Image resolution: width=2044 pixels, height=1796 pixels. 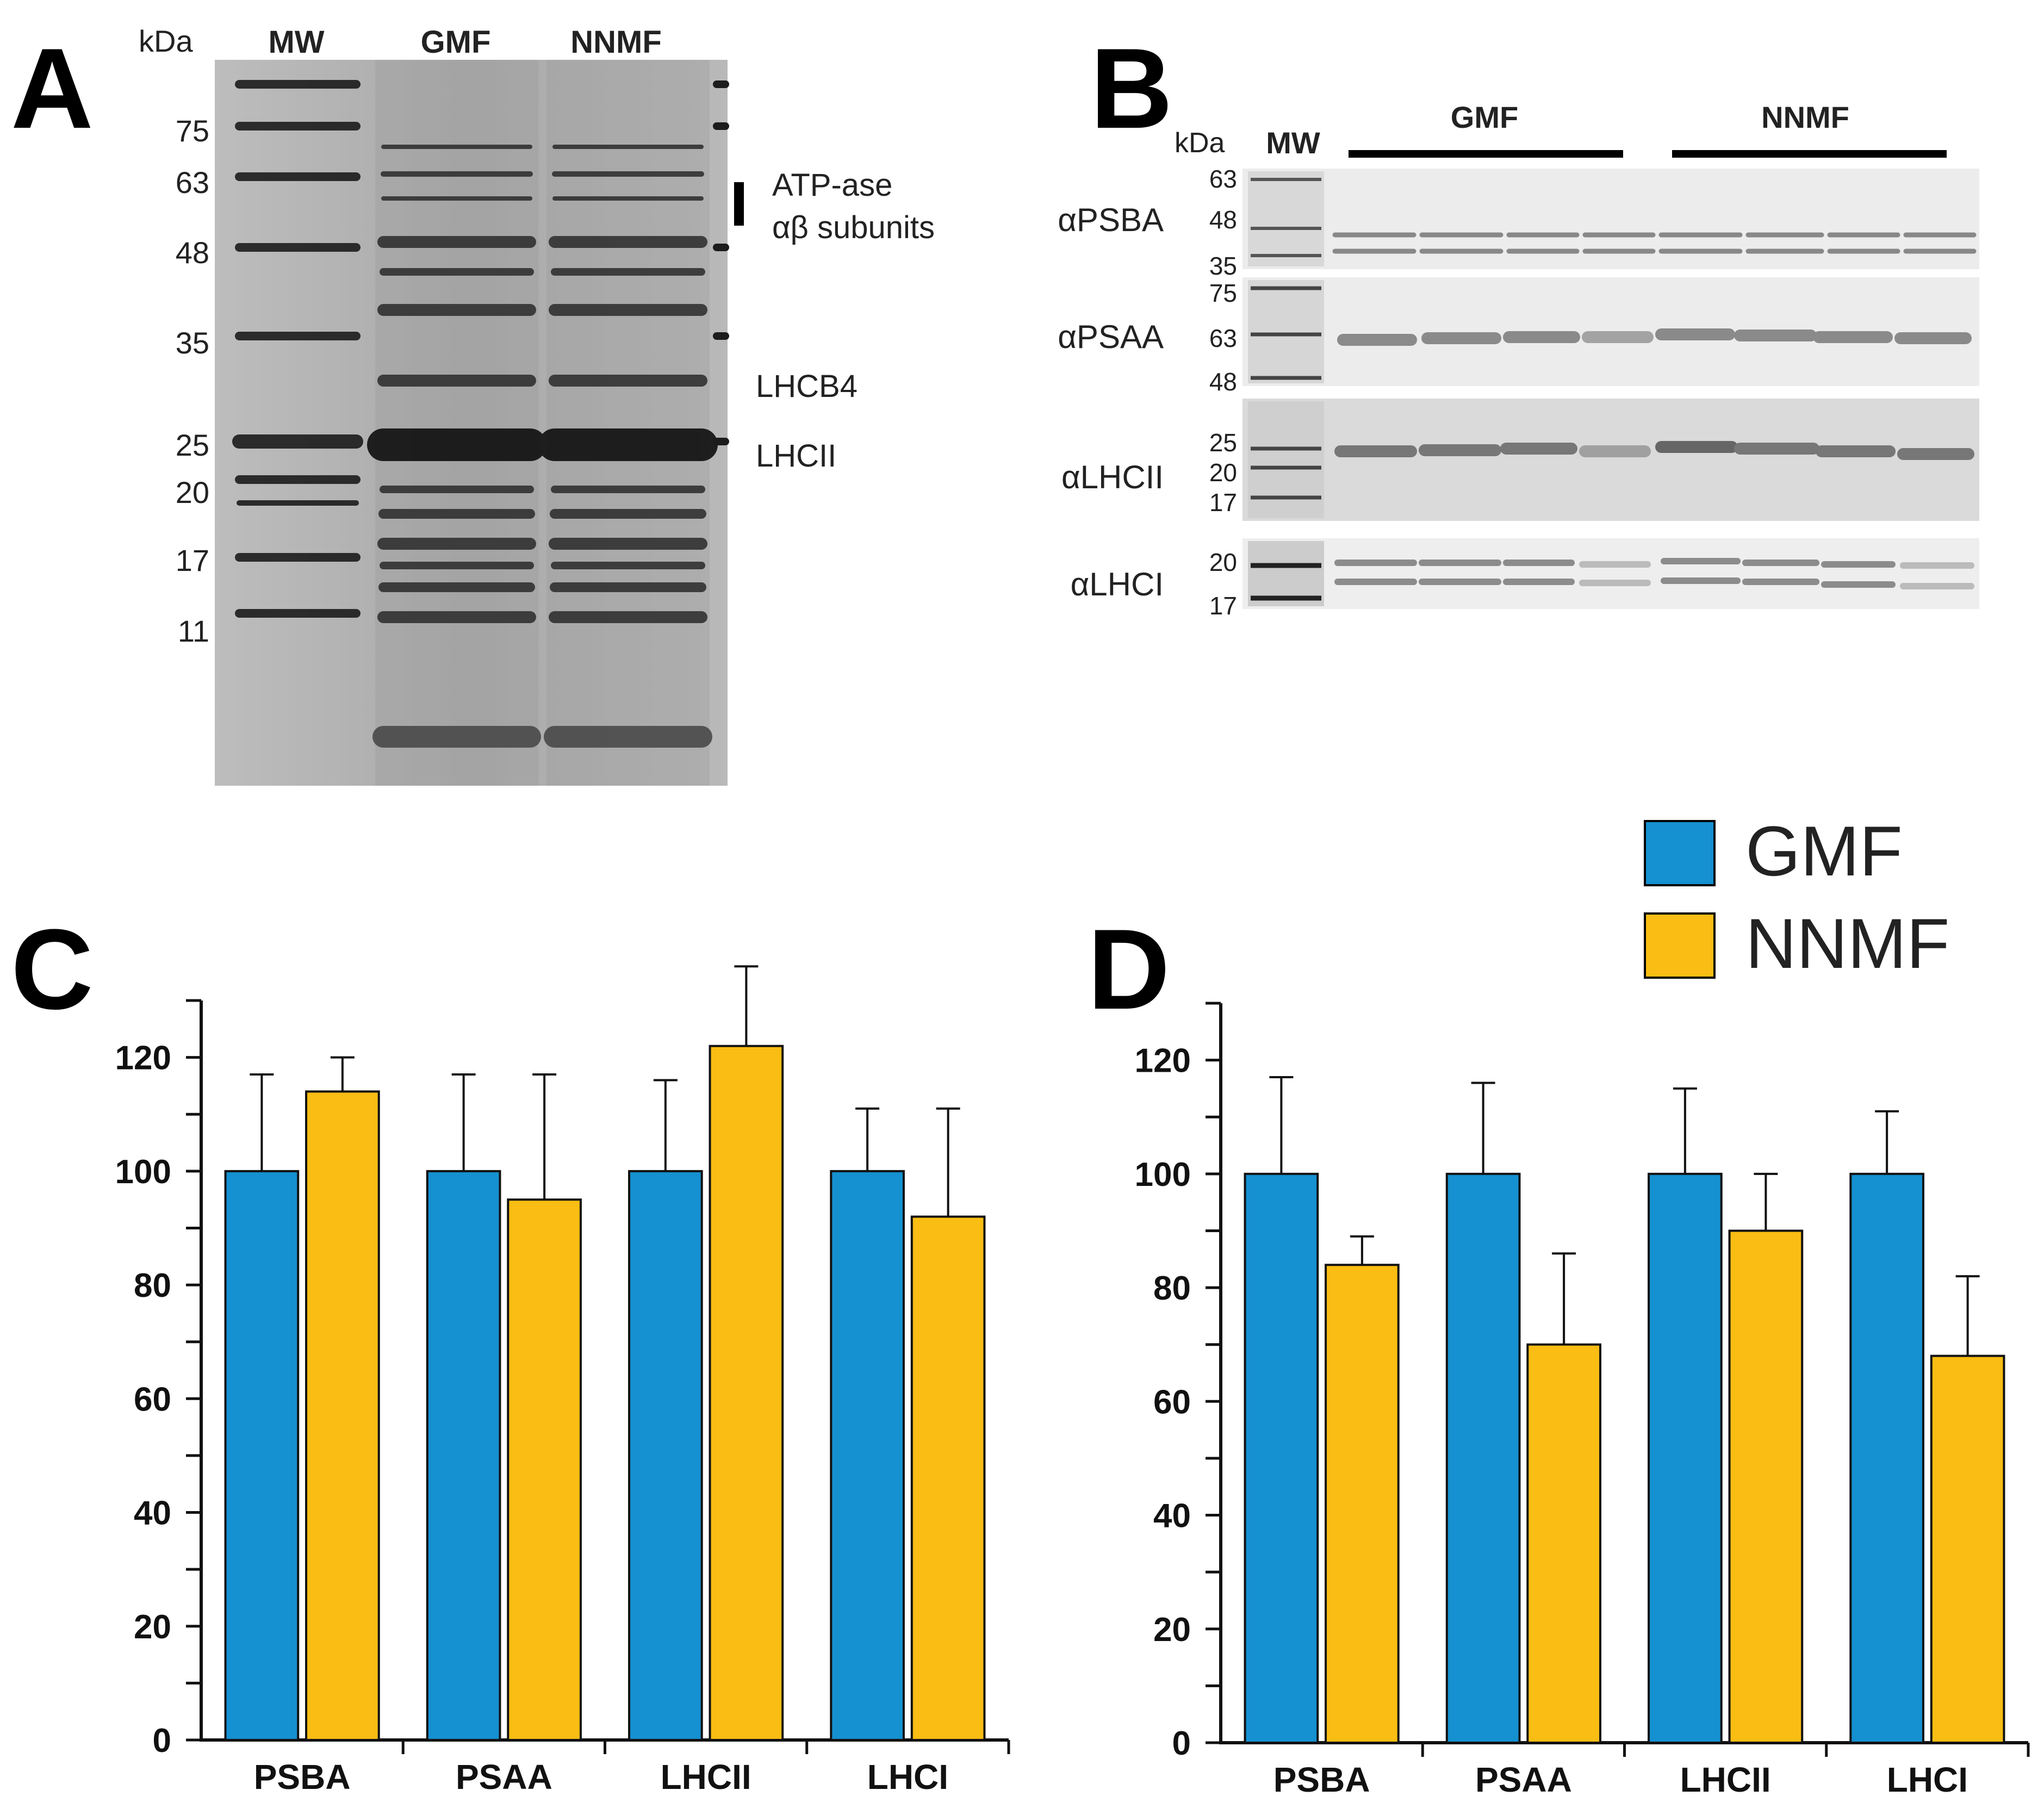 I want to click on blot-group-header-gmf: GMF, so click(x=1484, y=117).